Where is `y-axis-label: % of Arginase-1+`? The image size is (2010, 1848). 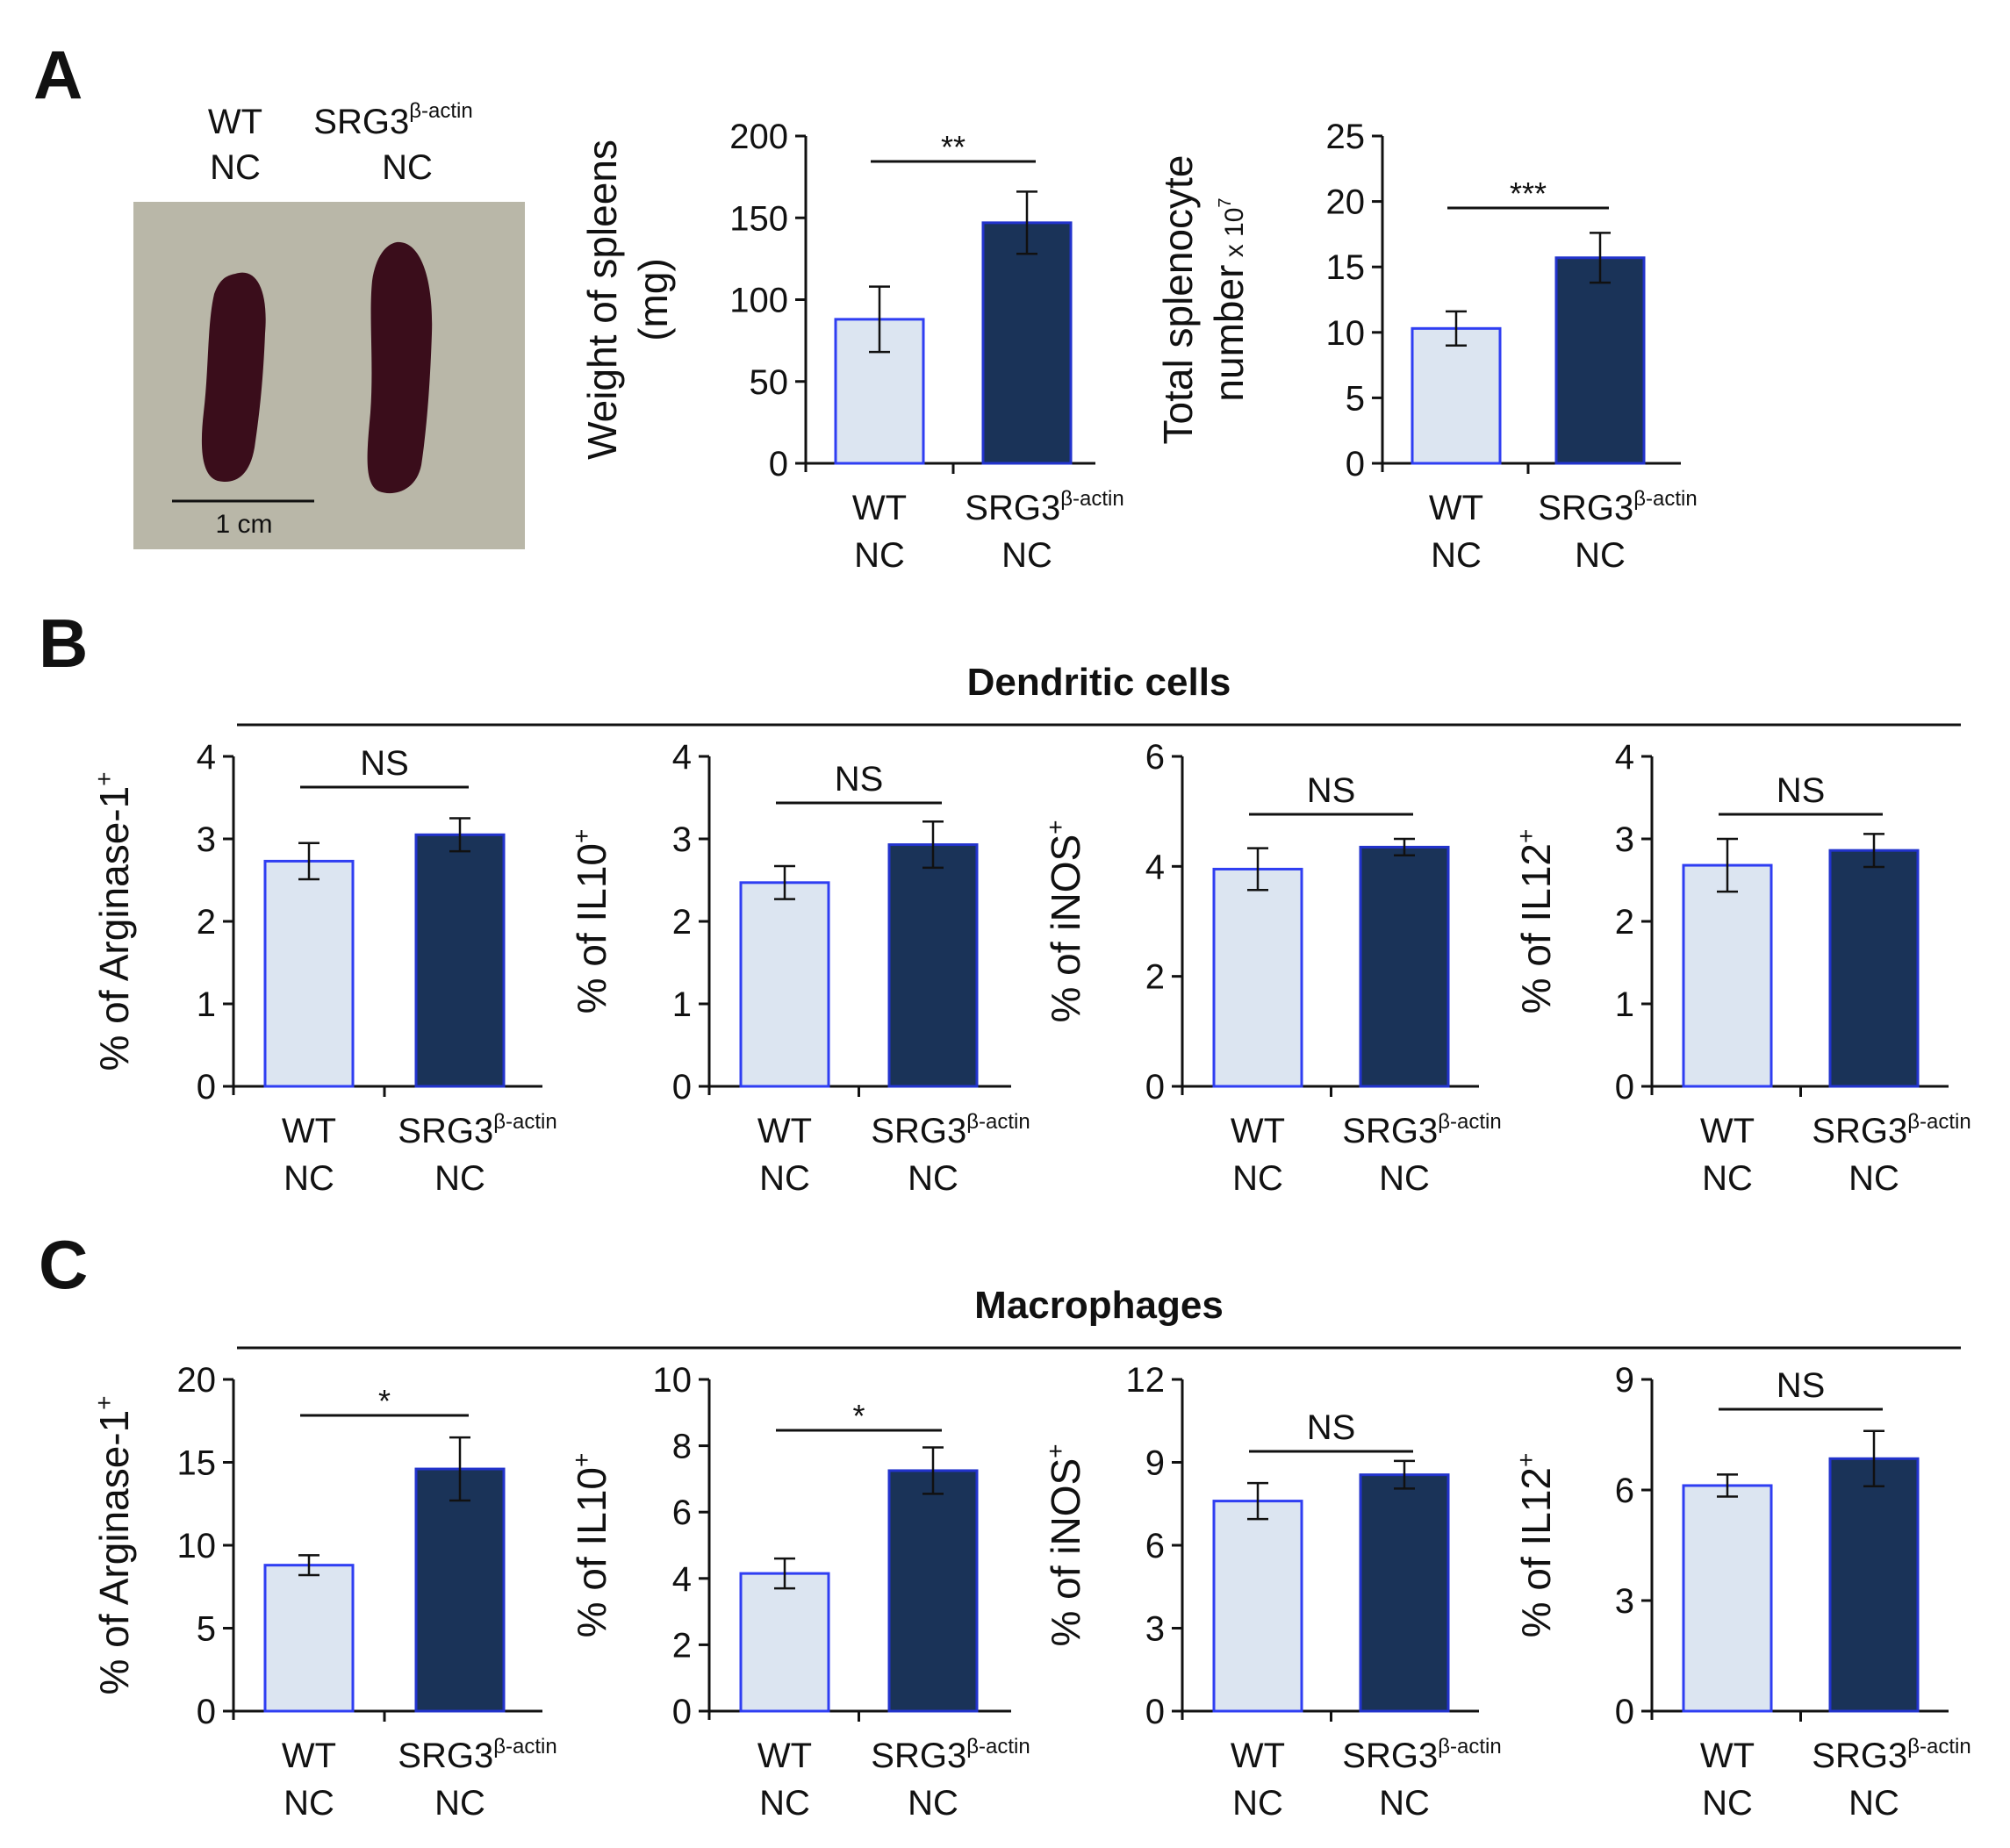
y-axis-label: % of Arginase-1+ is located at coordinates (113, 921).